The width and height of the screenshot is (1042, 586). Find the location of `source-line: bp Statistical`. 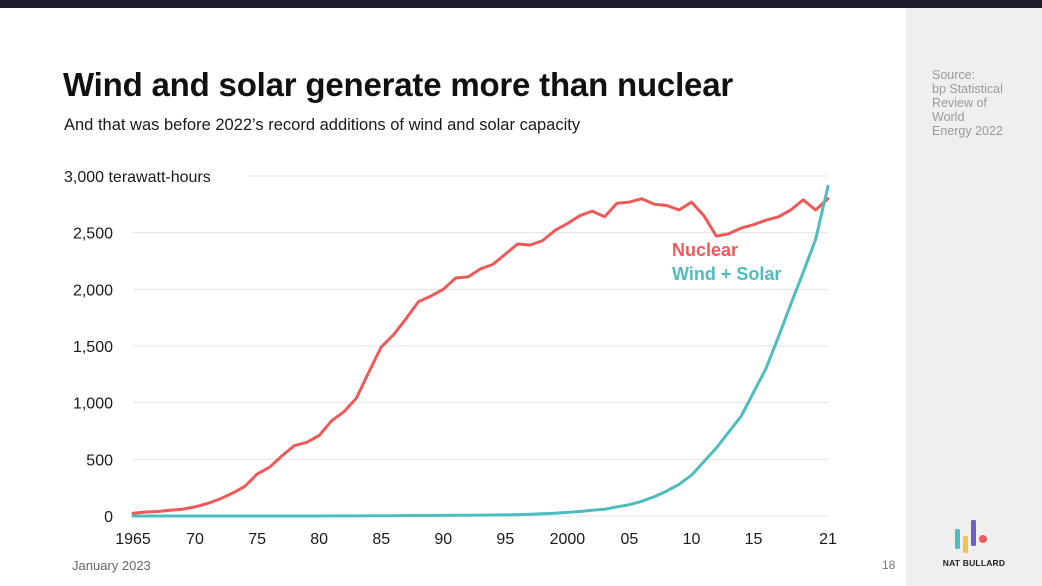

source-line: bp Statistical is located at coordinates (967, 89).